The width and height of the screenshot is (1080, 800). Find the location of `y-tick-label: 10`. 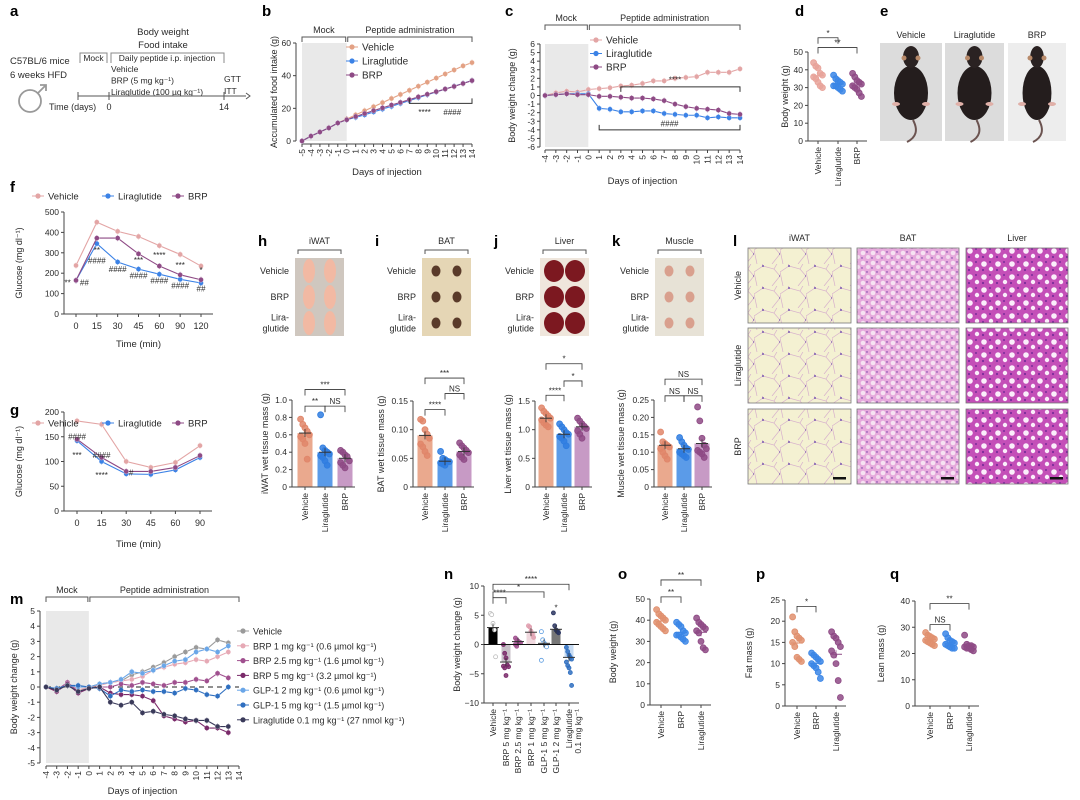

y-tick-label: 10 is located at coordinates (799, 123).